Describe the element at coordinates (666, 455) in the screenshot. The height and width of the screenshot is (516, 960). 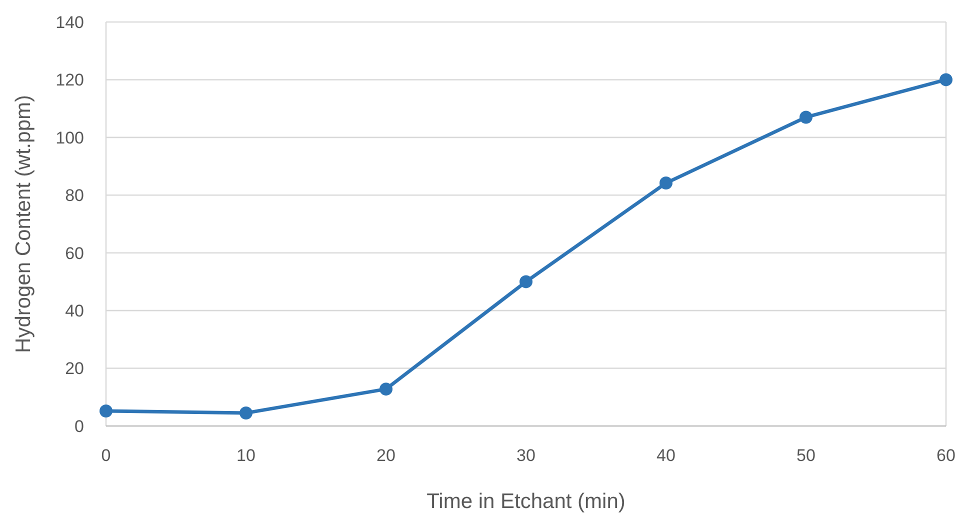
I see `x-tick-label: 40` at that location.